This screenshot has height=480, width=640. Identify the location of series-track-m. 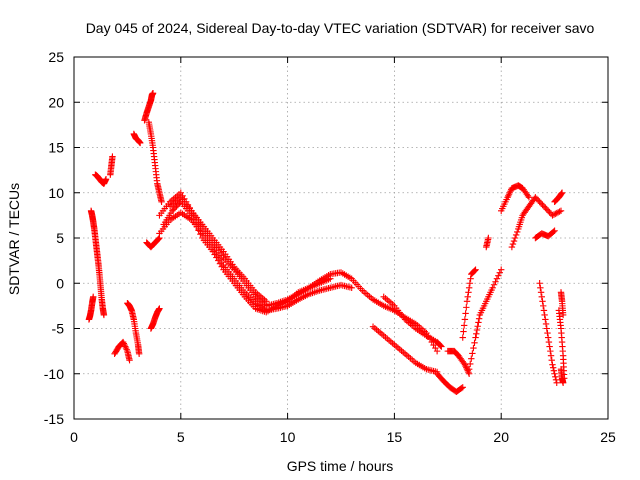
(458, 362).